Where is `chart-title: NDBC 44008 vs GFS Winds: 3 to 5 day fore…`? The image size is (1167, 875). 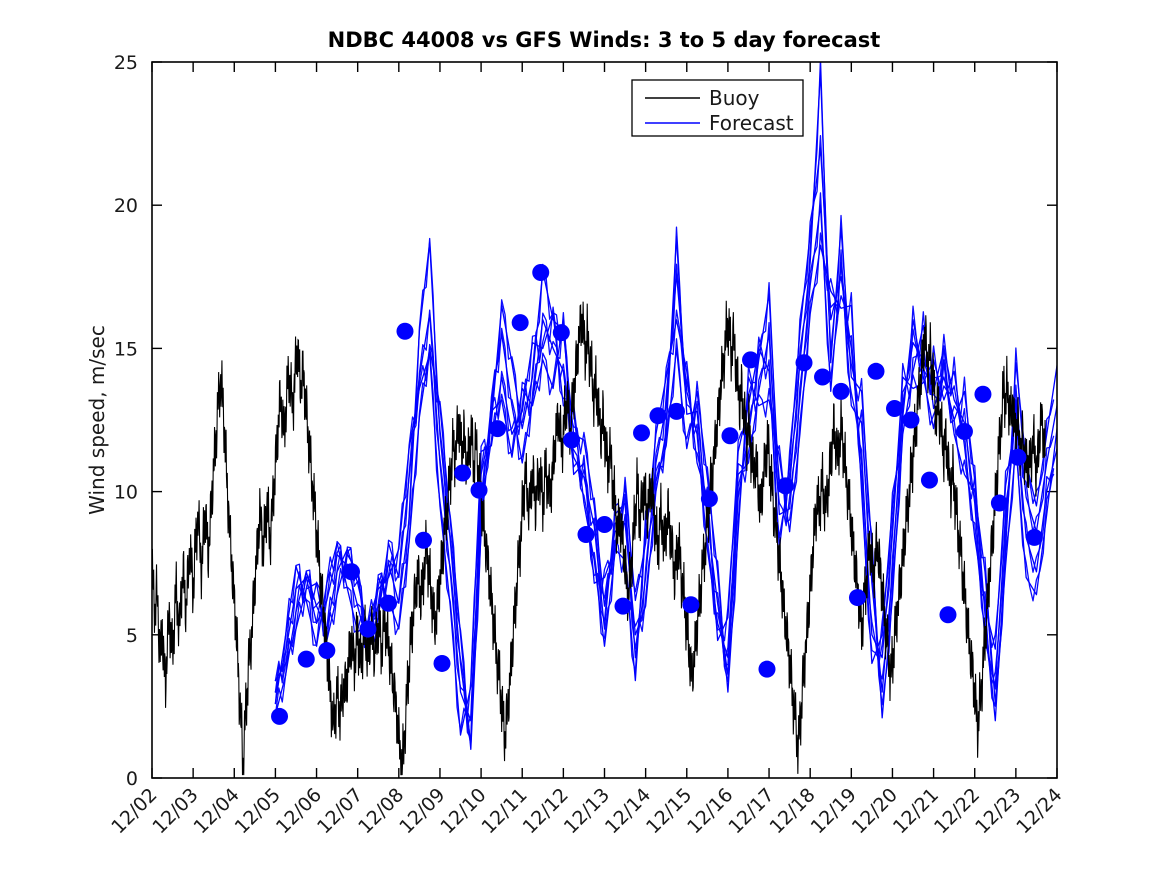
chart-title: NDBC 44008 vs GFS Winds: 3 to 5 day fore… is located at coordinates (604, 40).